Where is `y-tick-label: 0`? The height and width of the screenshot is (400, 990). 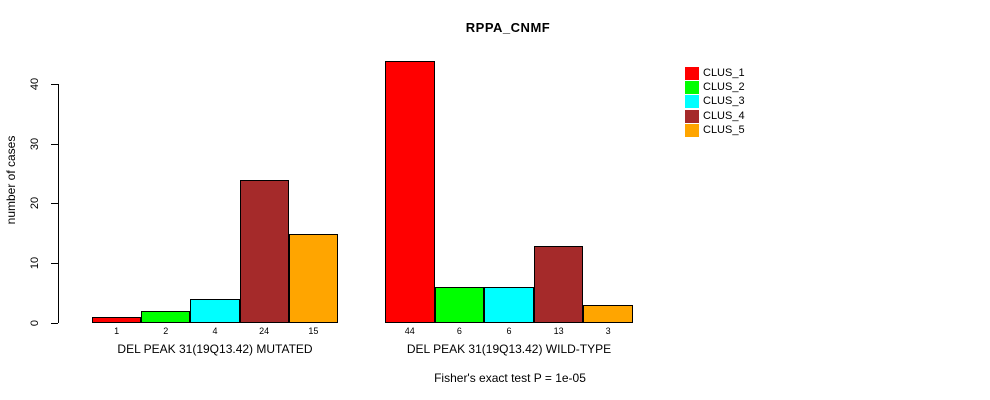 y-tick-label: 0 is located at coordinates (35, 322).